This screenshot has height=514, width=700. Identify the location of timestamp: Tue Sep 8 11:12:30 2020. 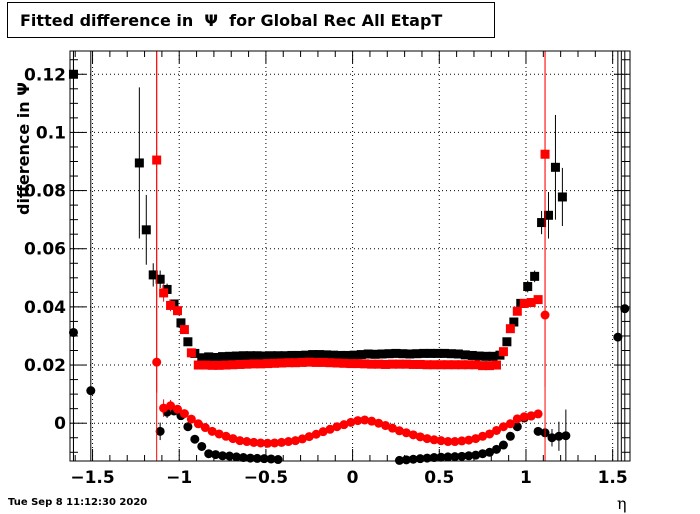
(78, 502).